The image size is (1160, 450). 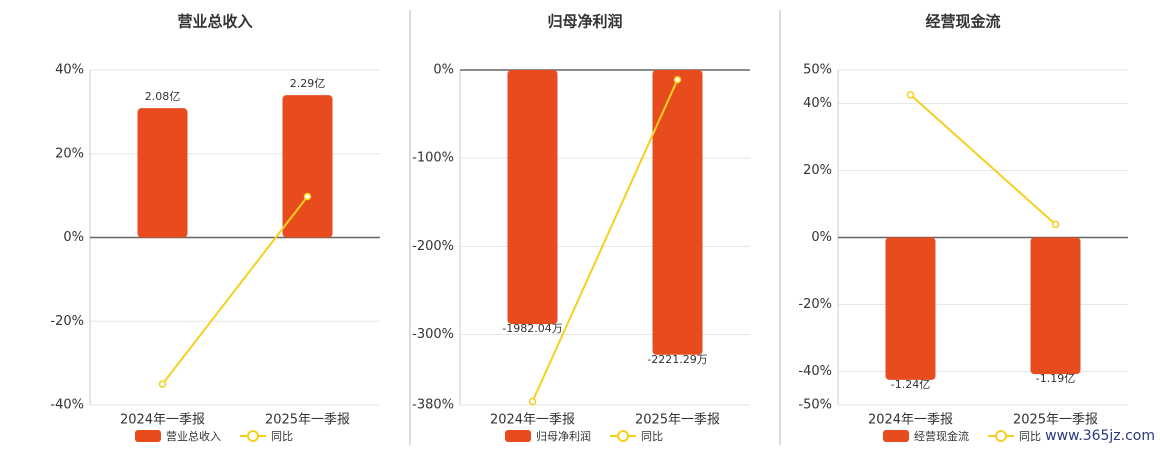 I want to click on bar-value-label: -2221.29万, so click(x=677, y=359).